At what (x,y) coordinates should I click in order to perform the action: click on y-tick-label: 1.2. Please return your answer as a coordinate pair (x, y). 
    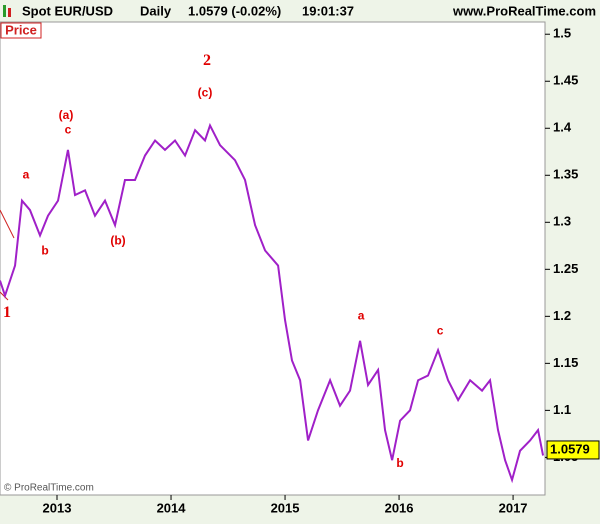
    Looking at the image, I should click on (562, 315).